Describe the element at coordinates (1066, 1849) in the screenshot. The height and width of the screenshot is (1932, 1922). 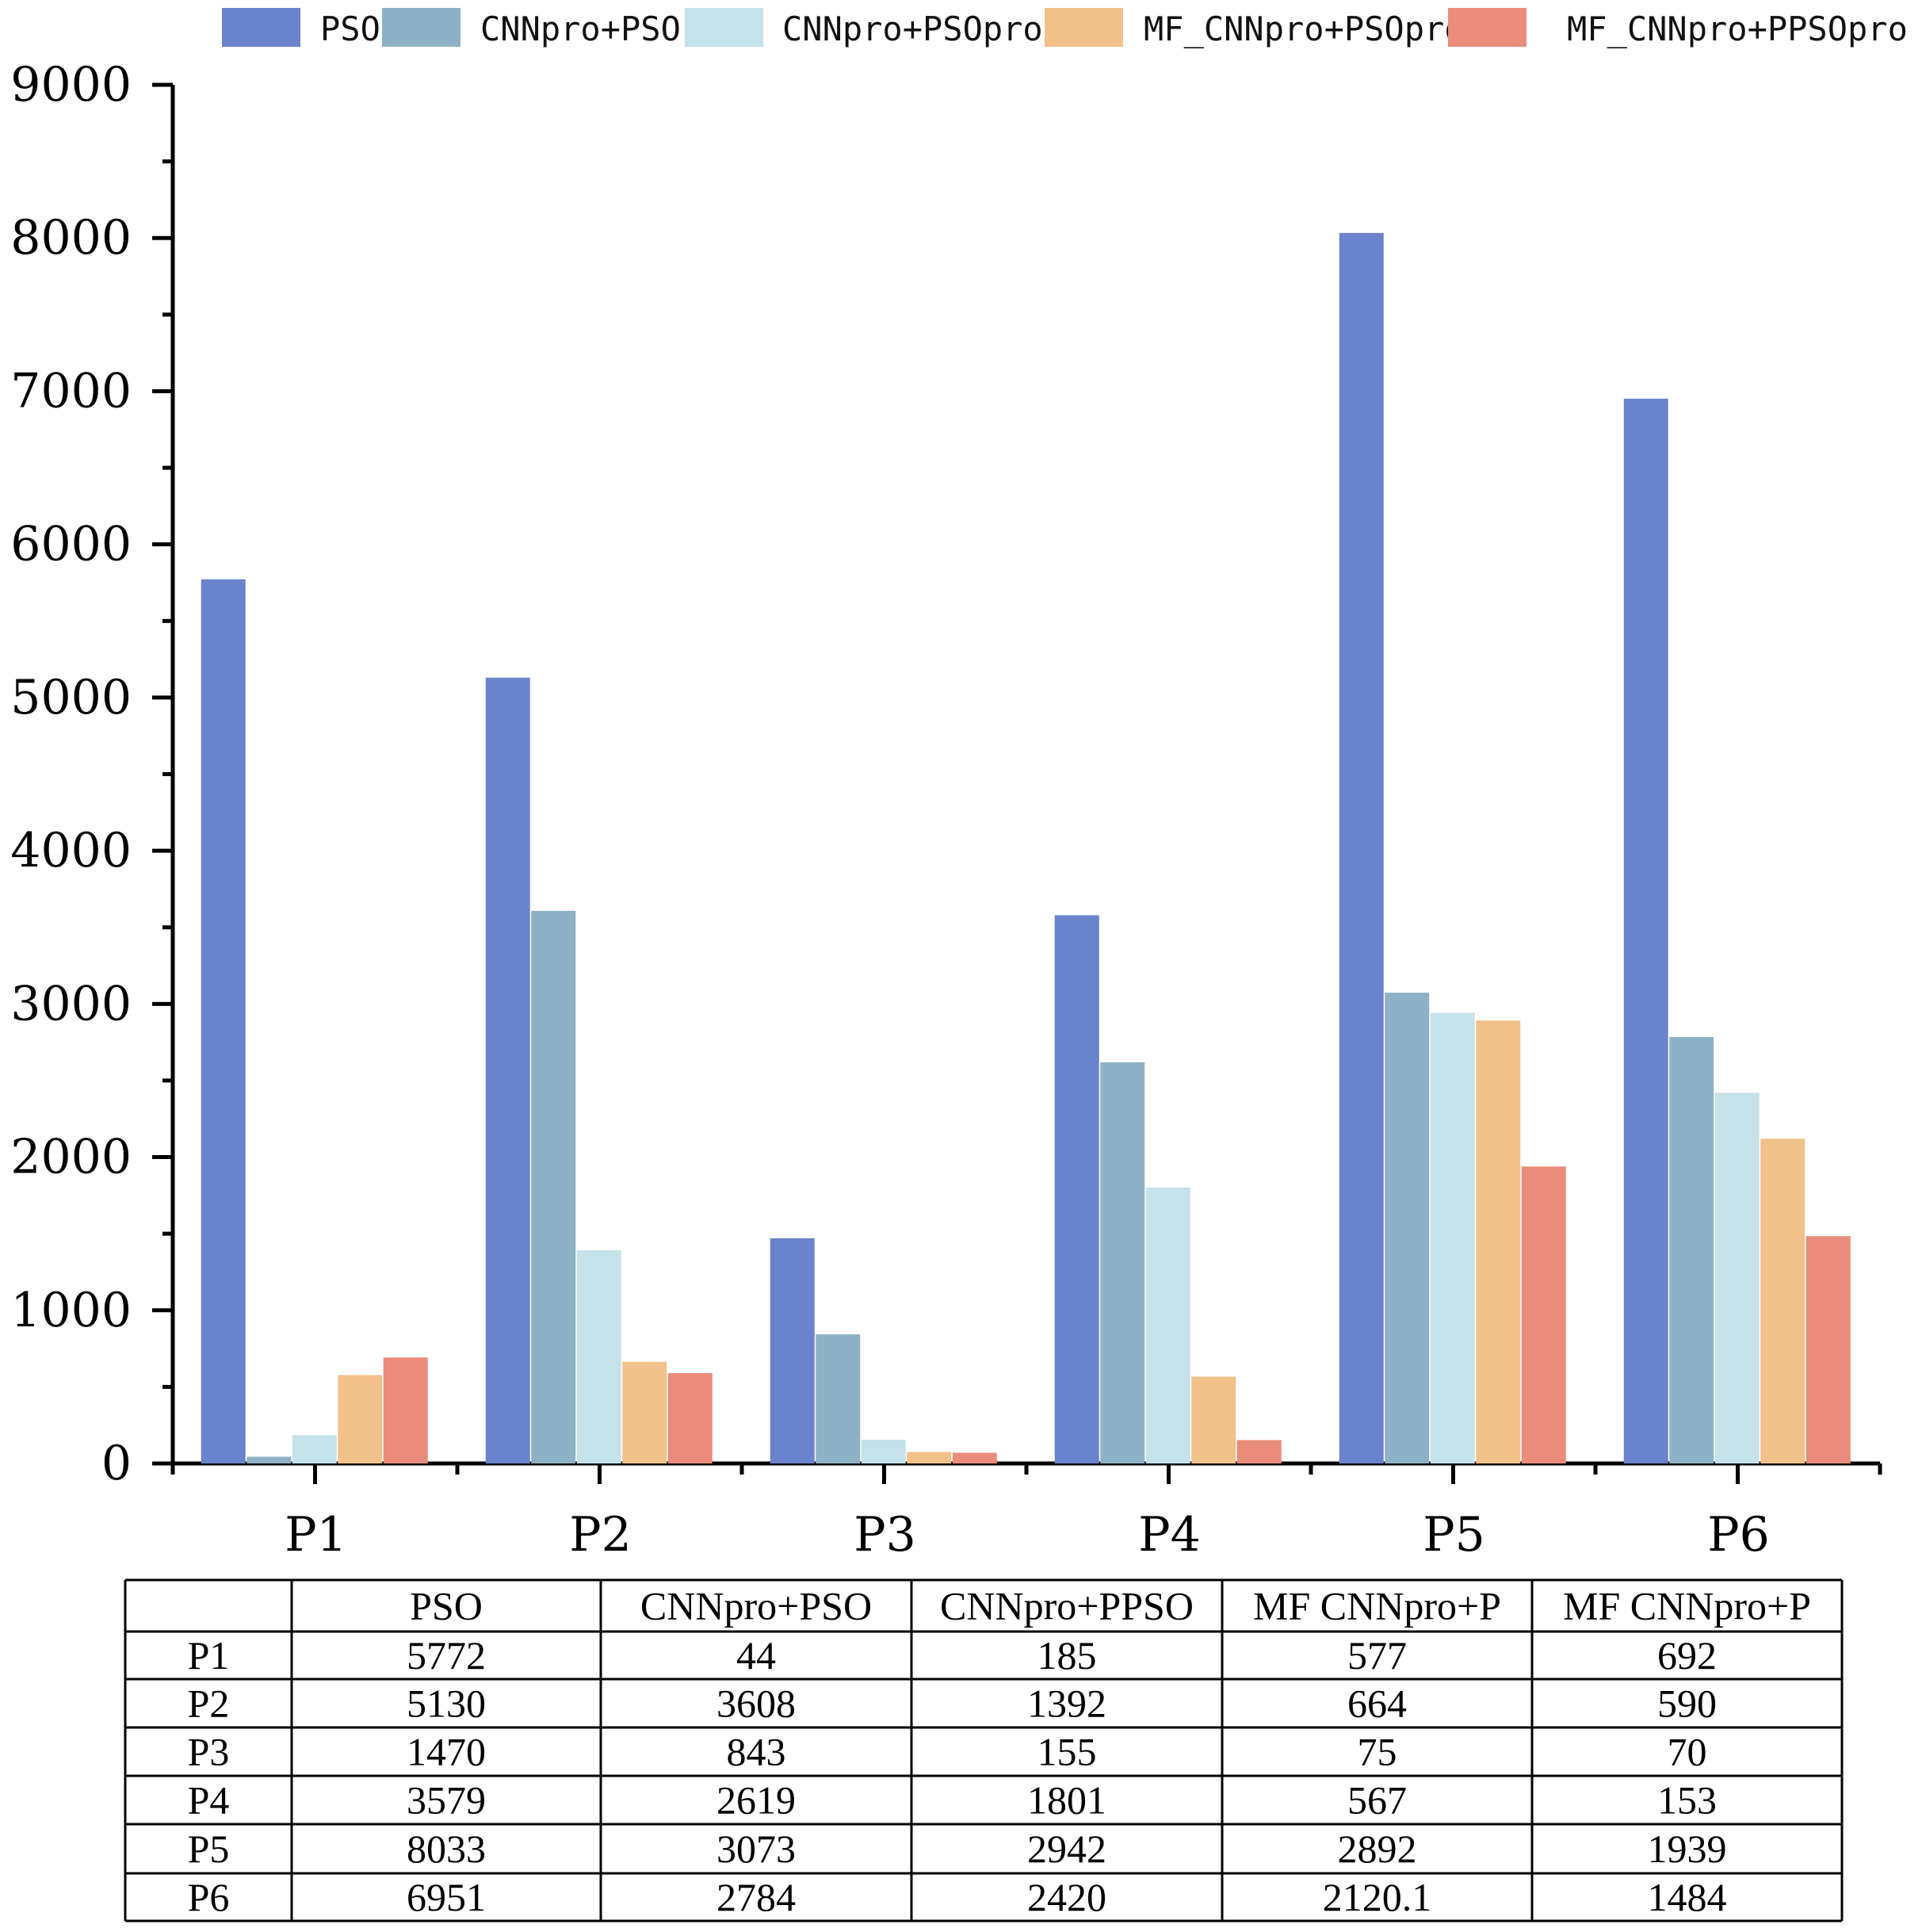
I see `table-cell: 2942` at that location.